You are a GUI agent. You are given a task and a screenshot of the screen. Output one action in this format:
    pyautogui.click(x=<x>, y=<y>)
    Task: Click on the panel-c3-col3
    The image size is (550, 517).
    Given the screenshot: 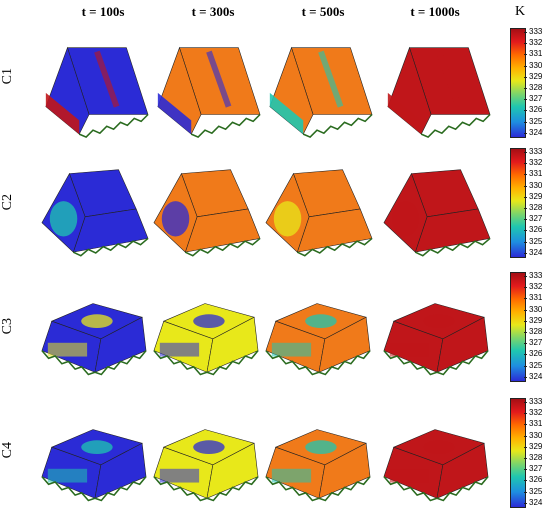 What is the action you would take?
    pyautogui.click(x=317, y=331)
    